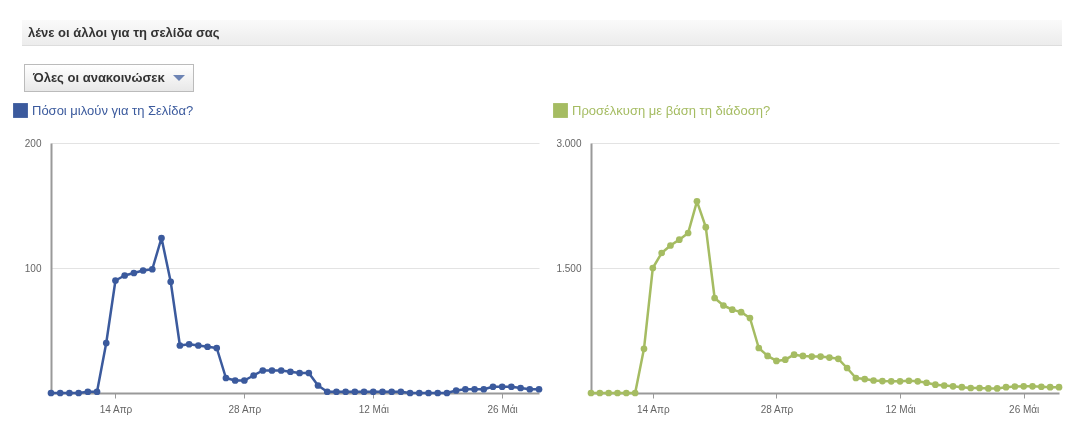 The height and width of the screenshot is (432, 1082). Describe the element at coordinates (569, 268) in the screenshot. I see `y-tick-label: 1.500` at that location.